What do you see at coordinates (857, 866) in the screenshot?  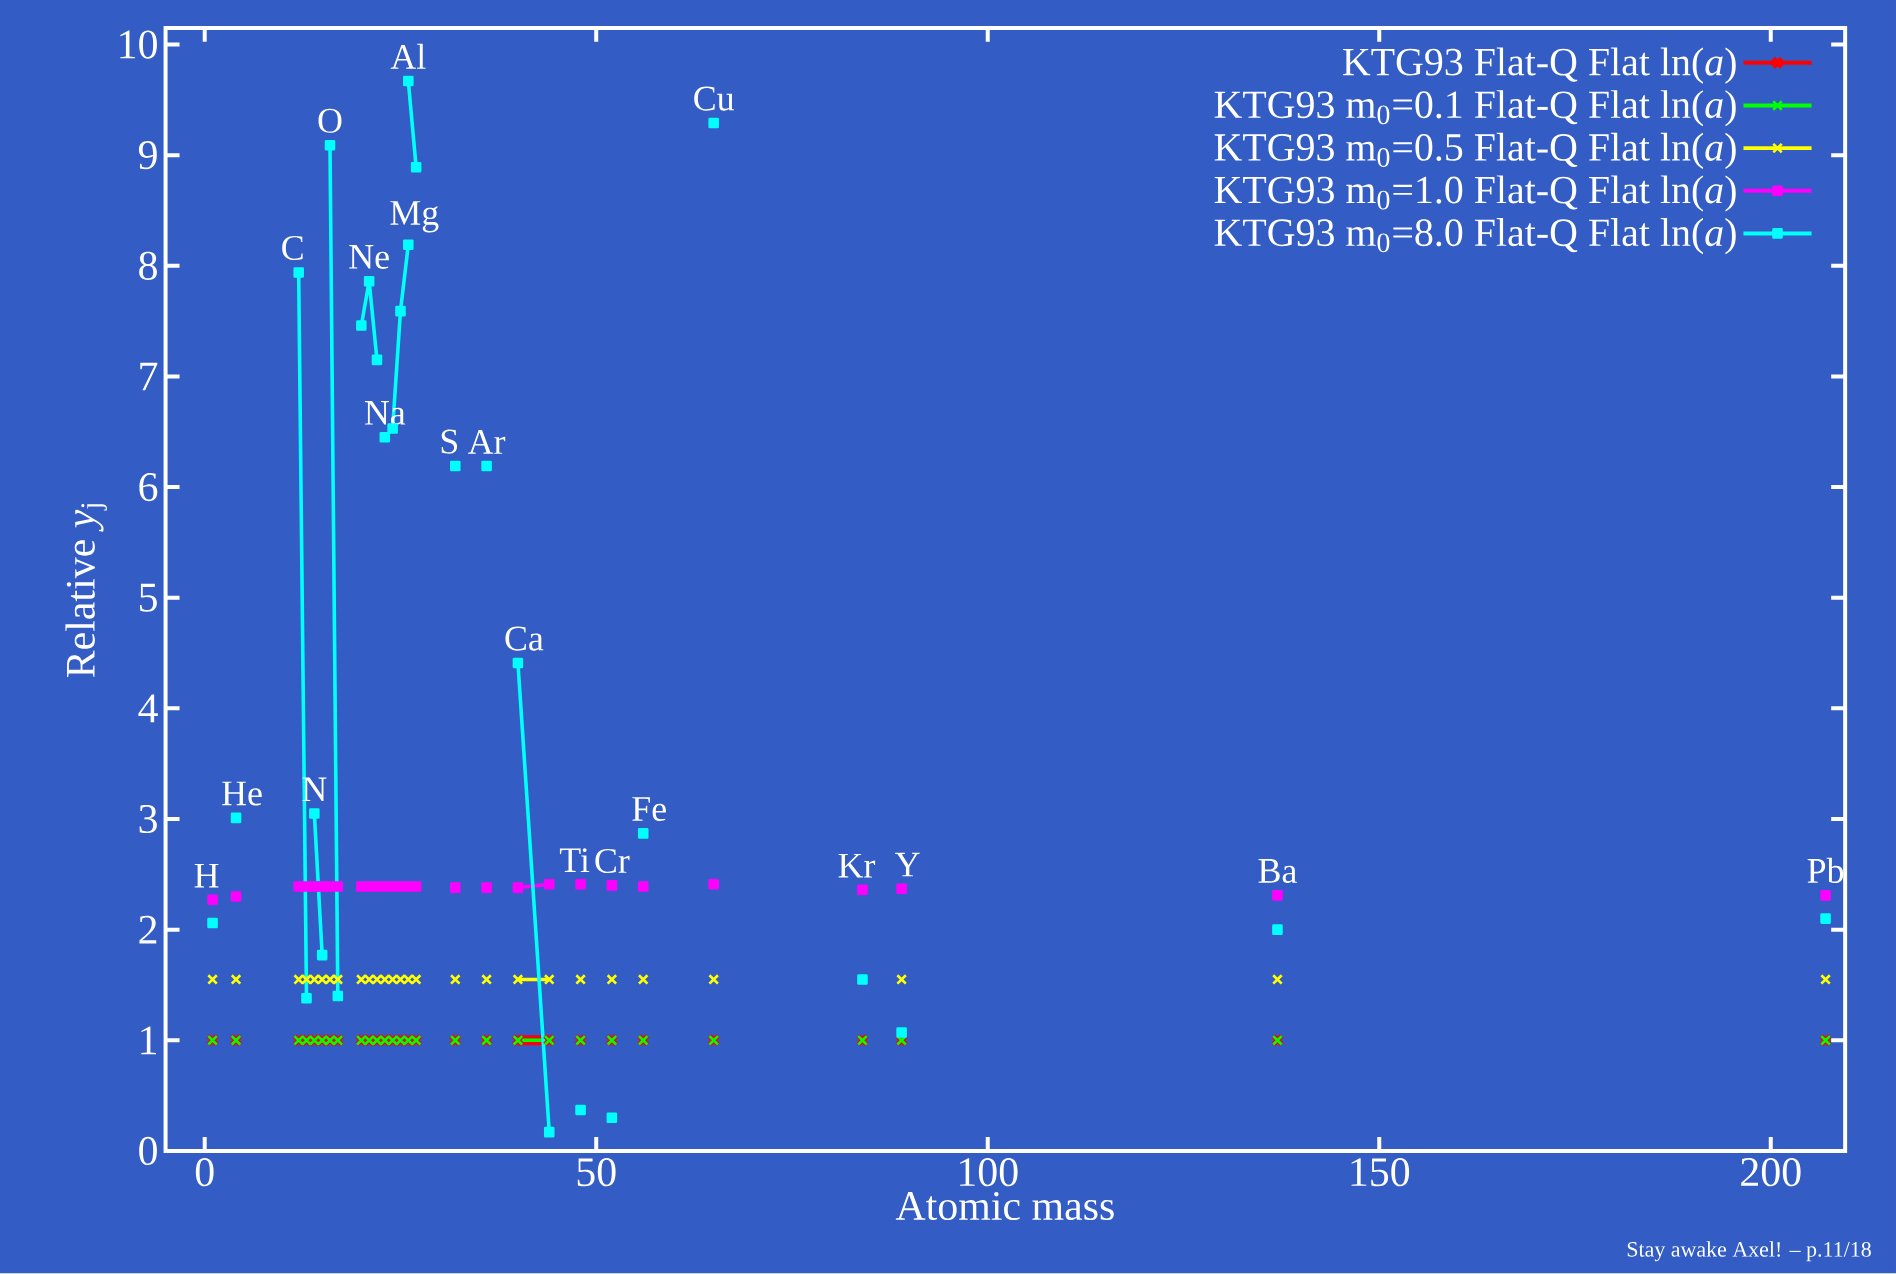 I see `annotation: Kr` at bounding box center [857, 866].